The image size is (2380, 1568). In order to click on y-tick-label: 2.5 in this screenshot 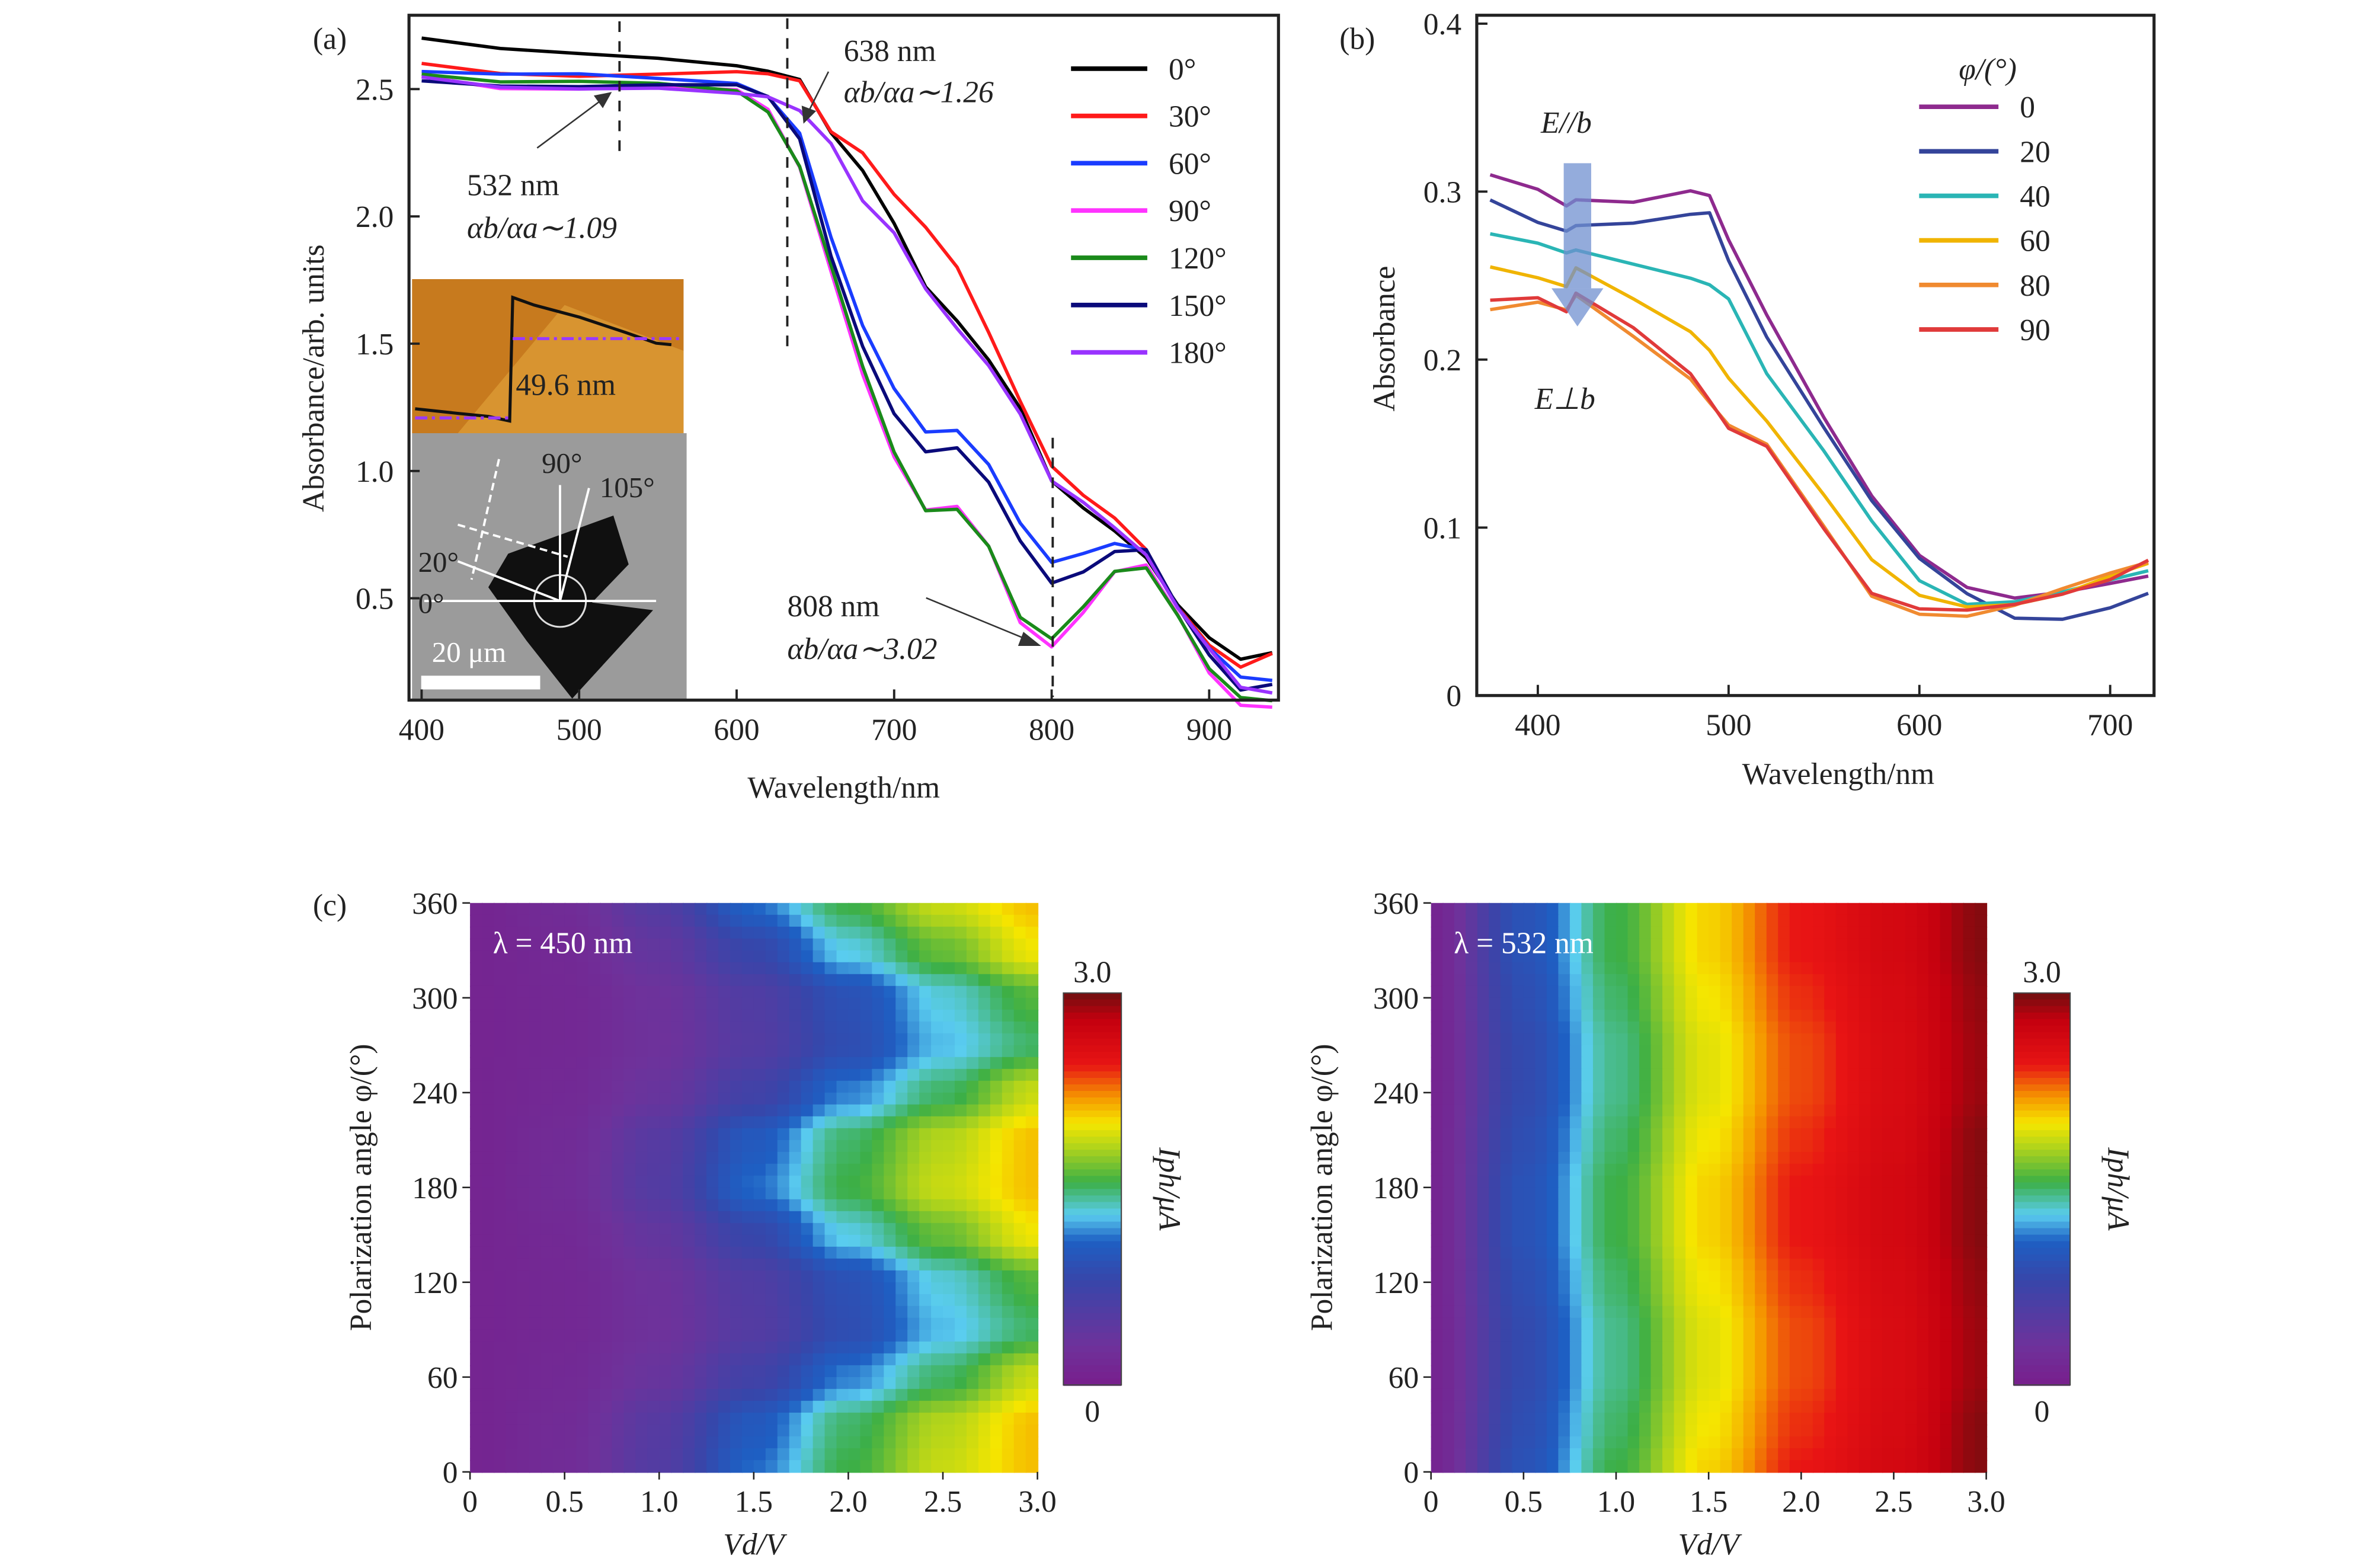, I will do `click(375, 90)`.